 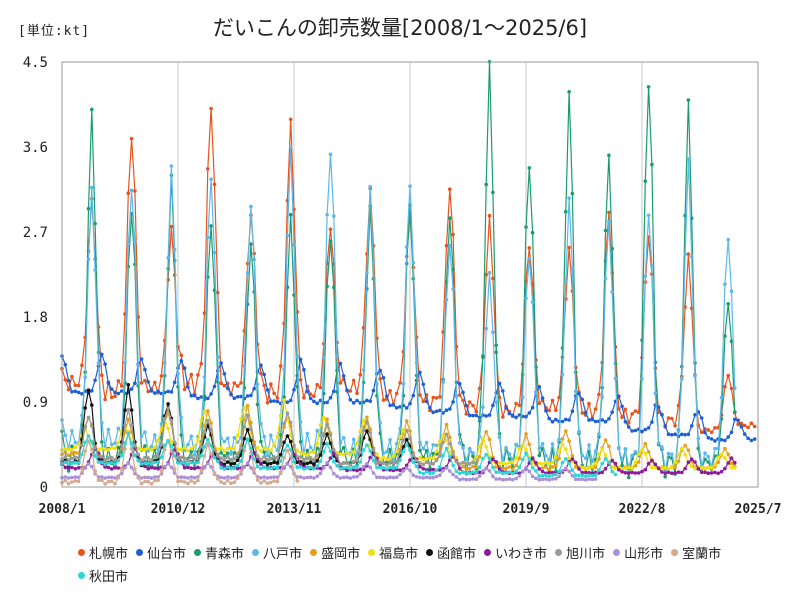 I want to click on legend-label: 秋田市, so click(x=109, y=577).